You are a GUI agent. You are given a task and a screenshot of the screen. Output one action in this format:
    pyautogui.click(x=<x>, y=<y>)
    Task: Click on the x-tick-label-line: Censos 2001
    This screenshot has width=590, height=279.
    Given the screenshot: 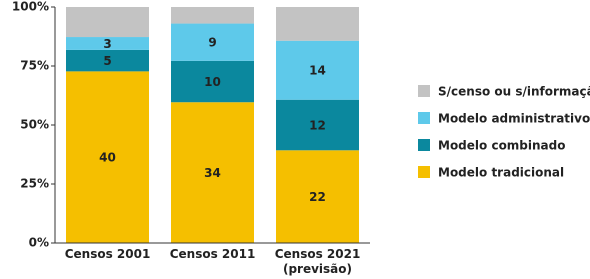 What is the action you would take?
    pyautogui.click(x=108, y=254)
    